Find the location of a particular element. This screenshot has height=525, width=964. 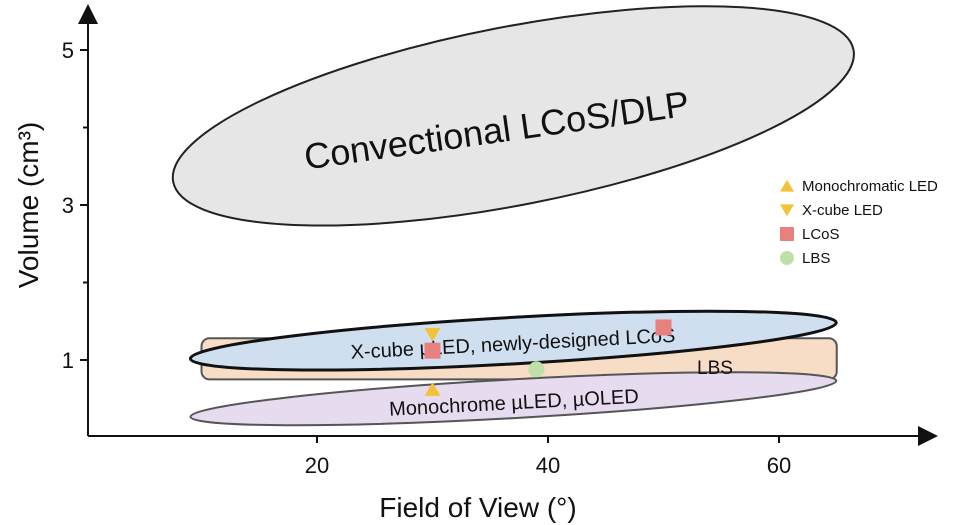

legend-label: Monochromatic LED is located at coordinates (870, 186).